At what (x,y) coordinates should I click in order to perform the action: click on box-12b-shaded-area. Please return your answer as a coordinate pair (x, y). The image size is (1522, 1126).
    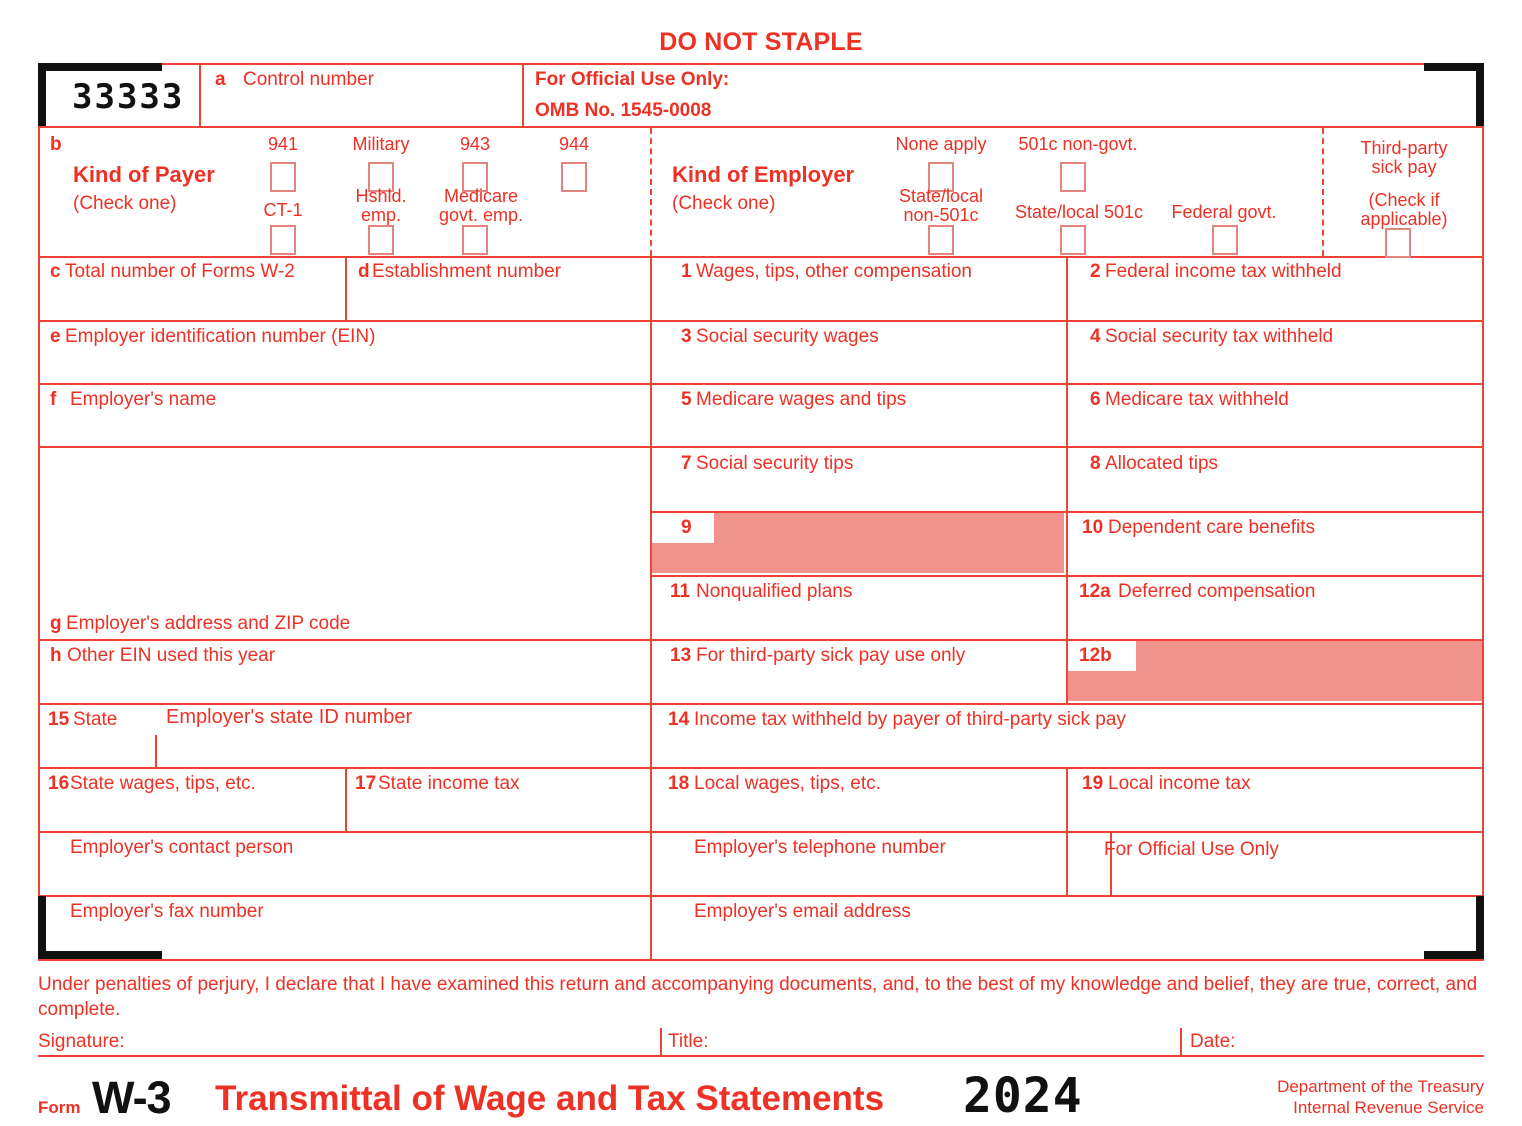
    Looking at the image, I should click on (1275, 671).